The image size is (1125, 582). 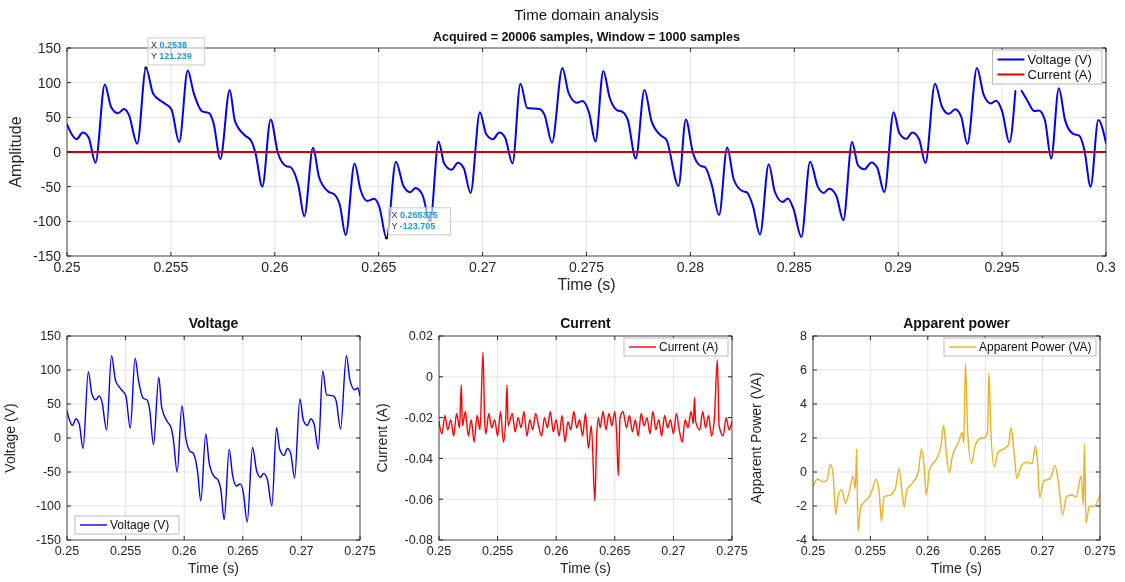 I want to click on chart-title: Current, so click(x=586, y=323).